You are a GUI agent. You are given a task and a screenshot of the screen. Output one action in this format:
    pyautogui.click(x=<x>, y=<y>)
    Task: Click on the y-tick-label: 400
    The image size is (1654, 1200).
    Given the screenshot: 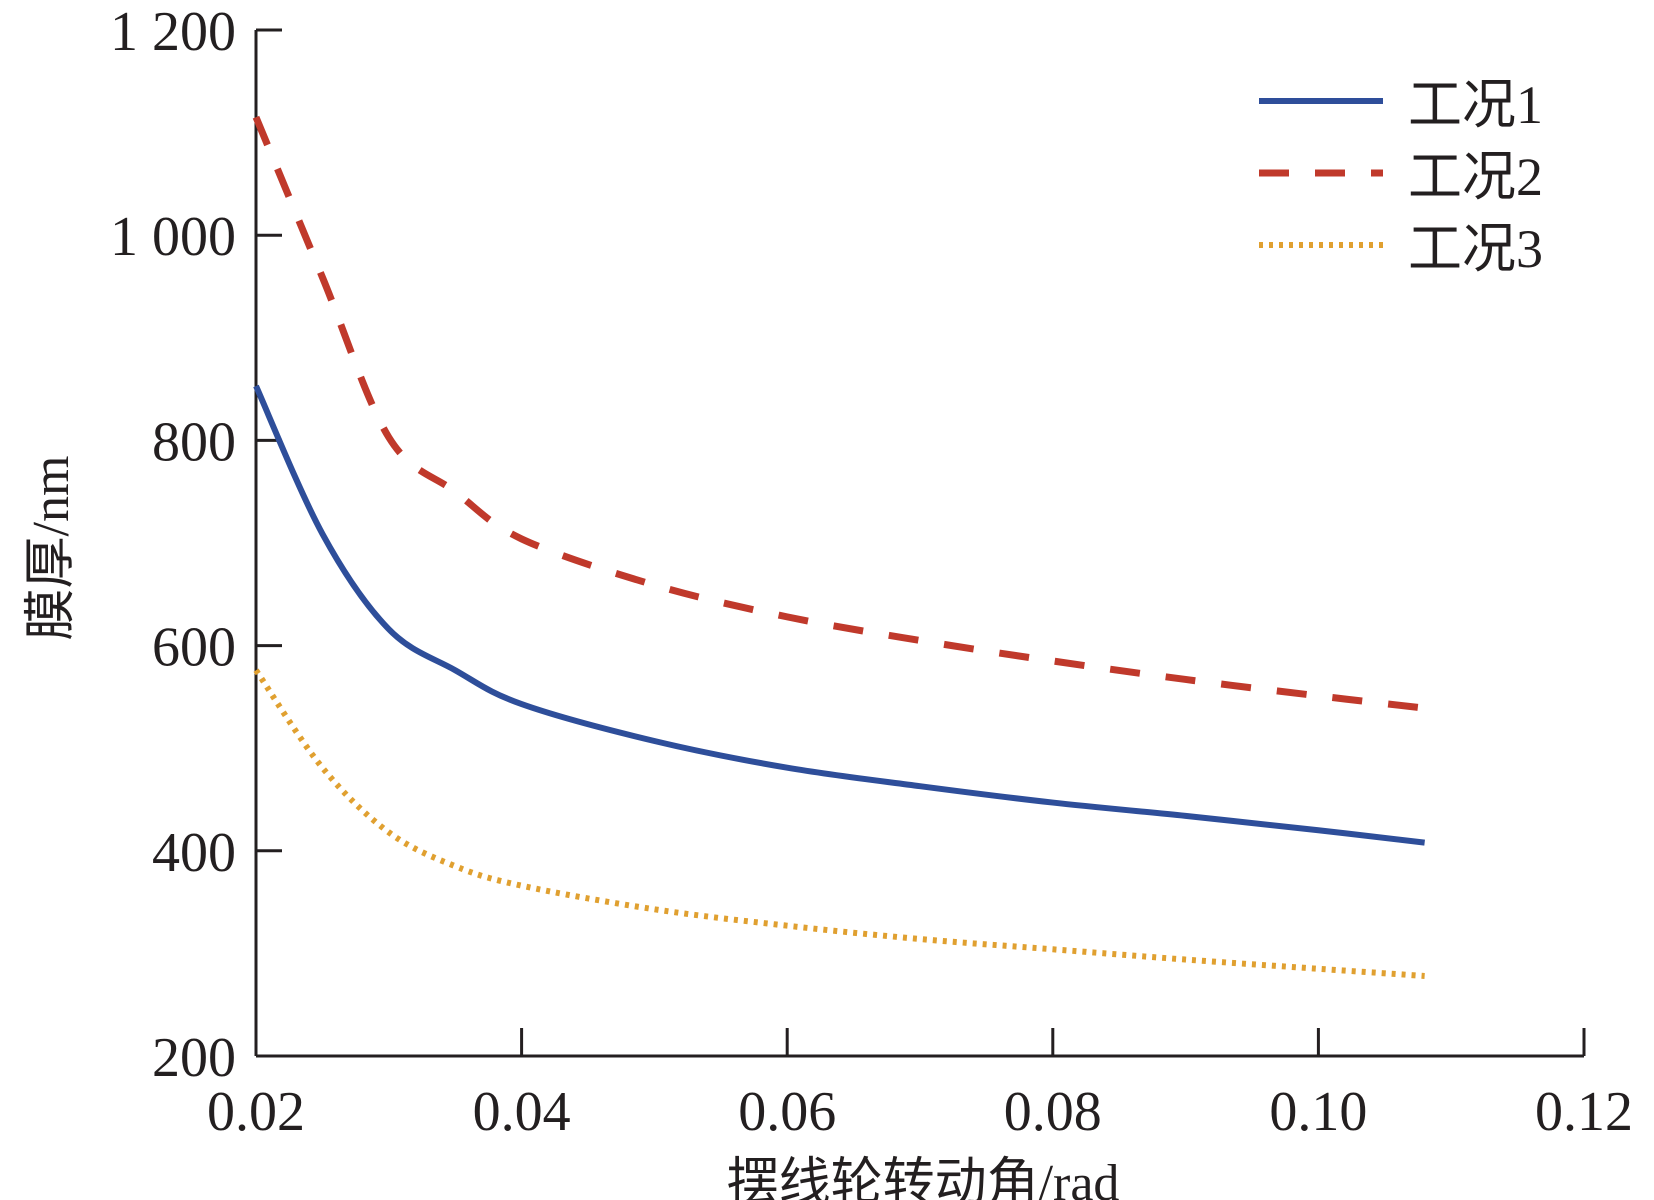 What is the action you would take?
    pyautogui.click(x=194, y=853)
    